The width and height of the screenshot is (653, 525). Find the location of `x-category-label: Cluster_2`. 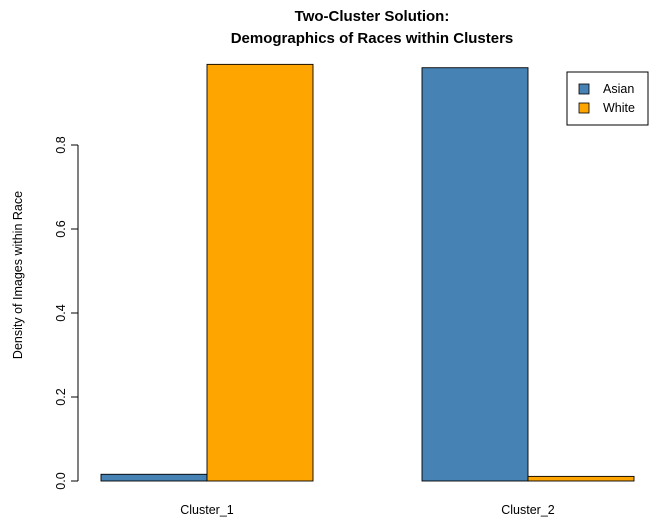

x-category-label: Cluster_2 is located at coordinates (528, 510).